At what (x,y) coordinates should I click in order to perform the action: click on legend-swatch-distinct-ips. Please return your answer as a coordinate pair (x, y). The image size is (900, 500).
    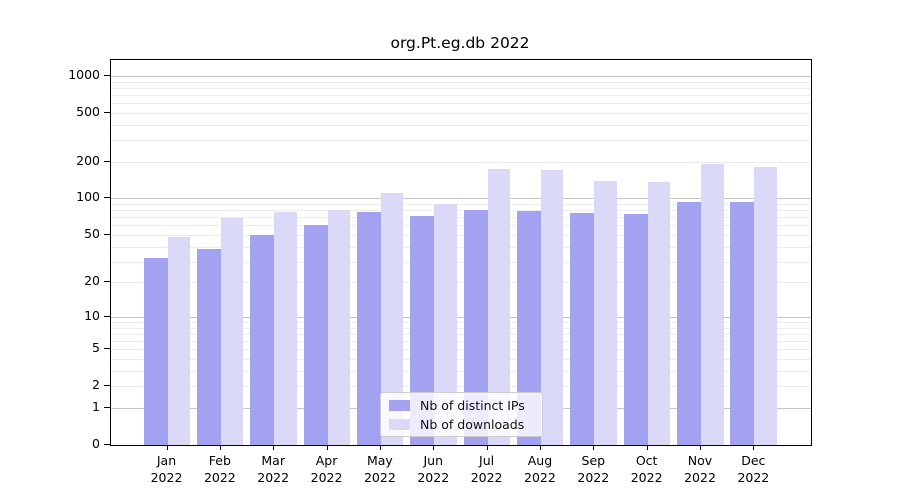
    Looking at the image, I should click on (399, 405).